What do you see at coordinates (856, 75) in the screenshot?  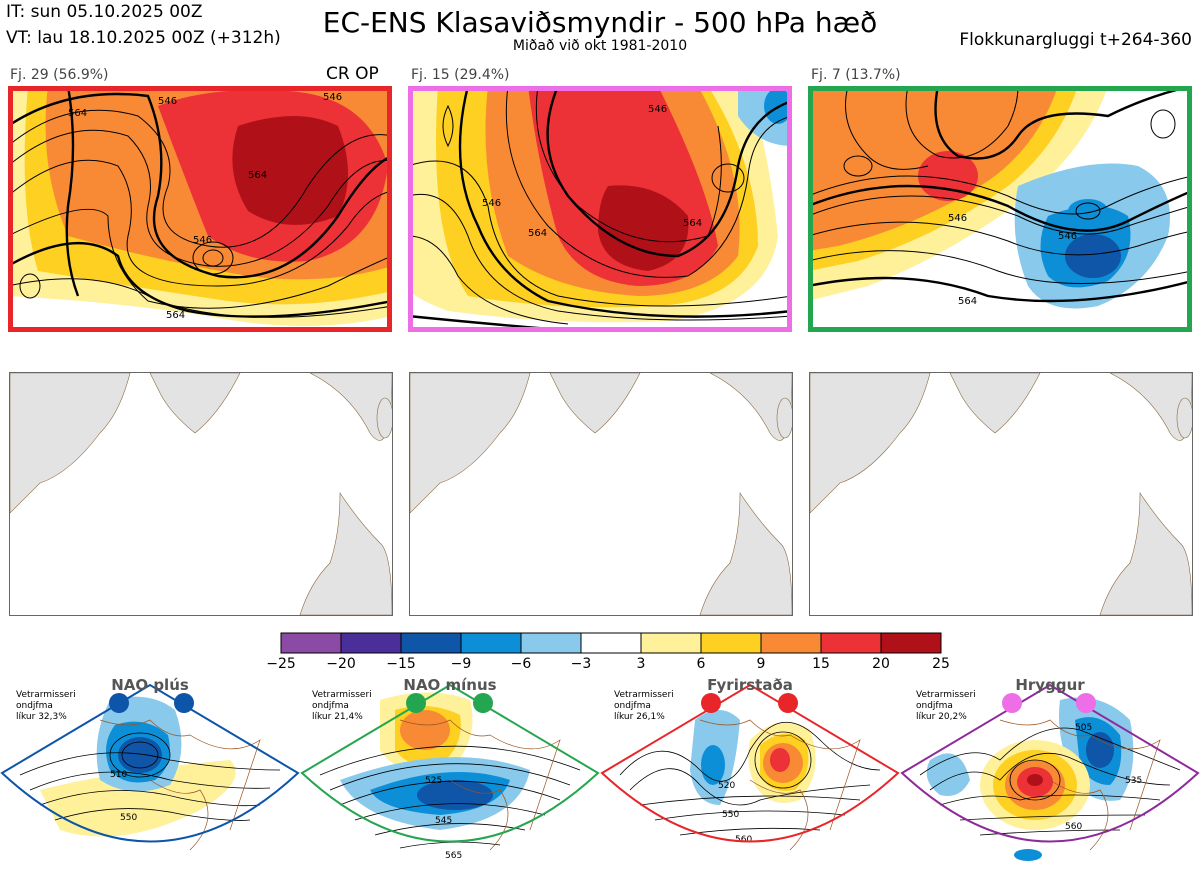 I see `cluster-3-label: Fj. 7 (13.7%)` at bounding box center [856, 75].